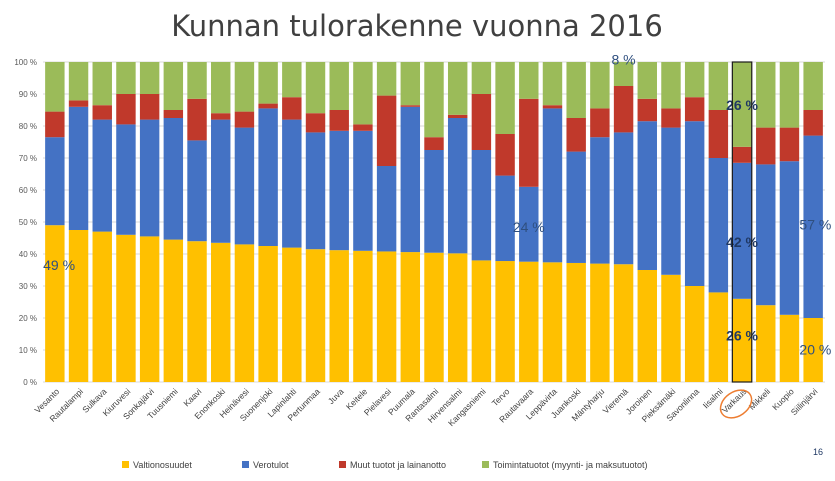 This screenshot has width=835, height=481. I want to click on y-tick-label: 70 %, so click(28, 158).